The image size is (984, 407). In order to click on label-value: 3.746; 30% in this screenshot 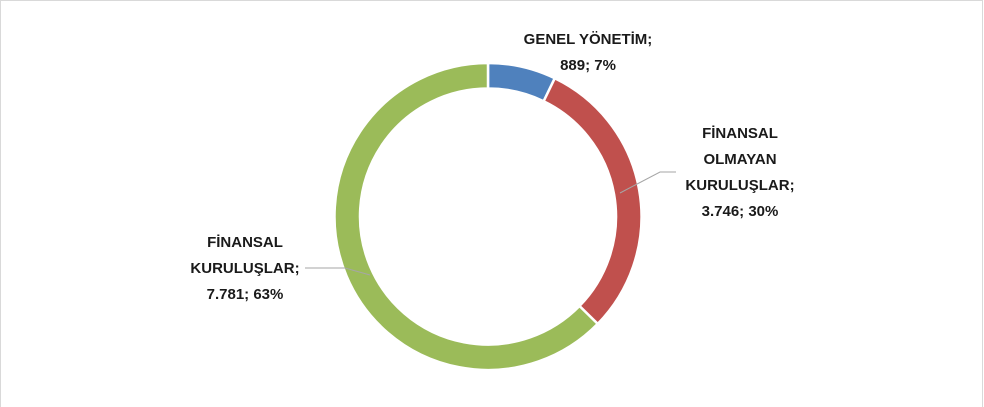, I will do `click(740, 211)`.